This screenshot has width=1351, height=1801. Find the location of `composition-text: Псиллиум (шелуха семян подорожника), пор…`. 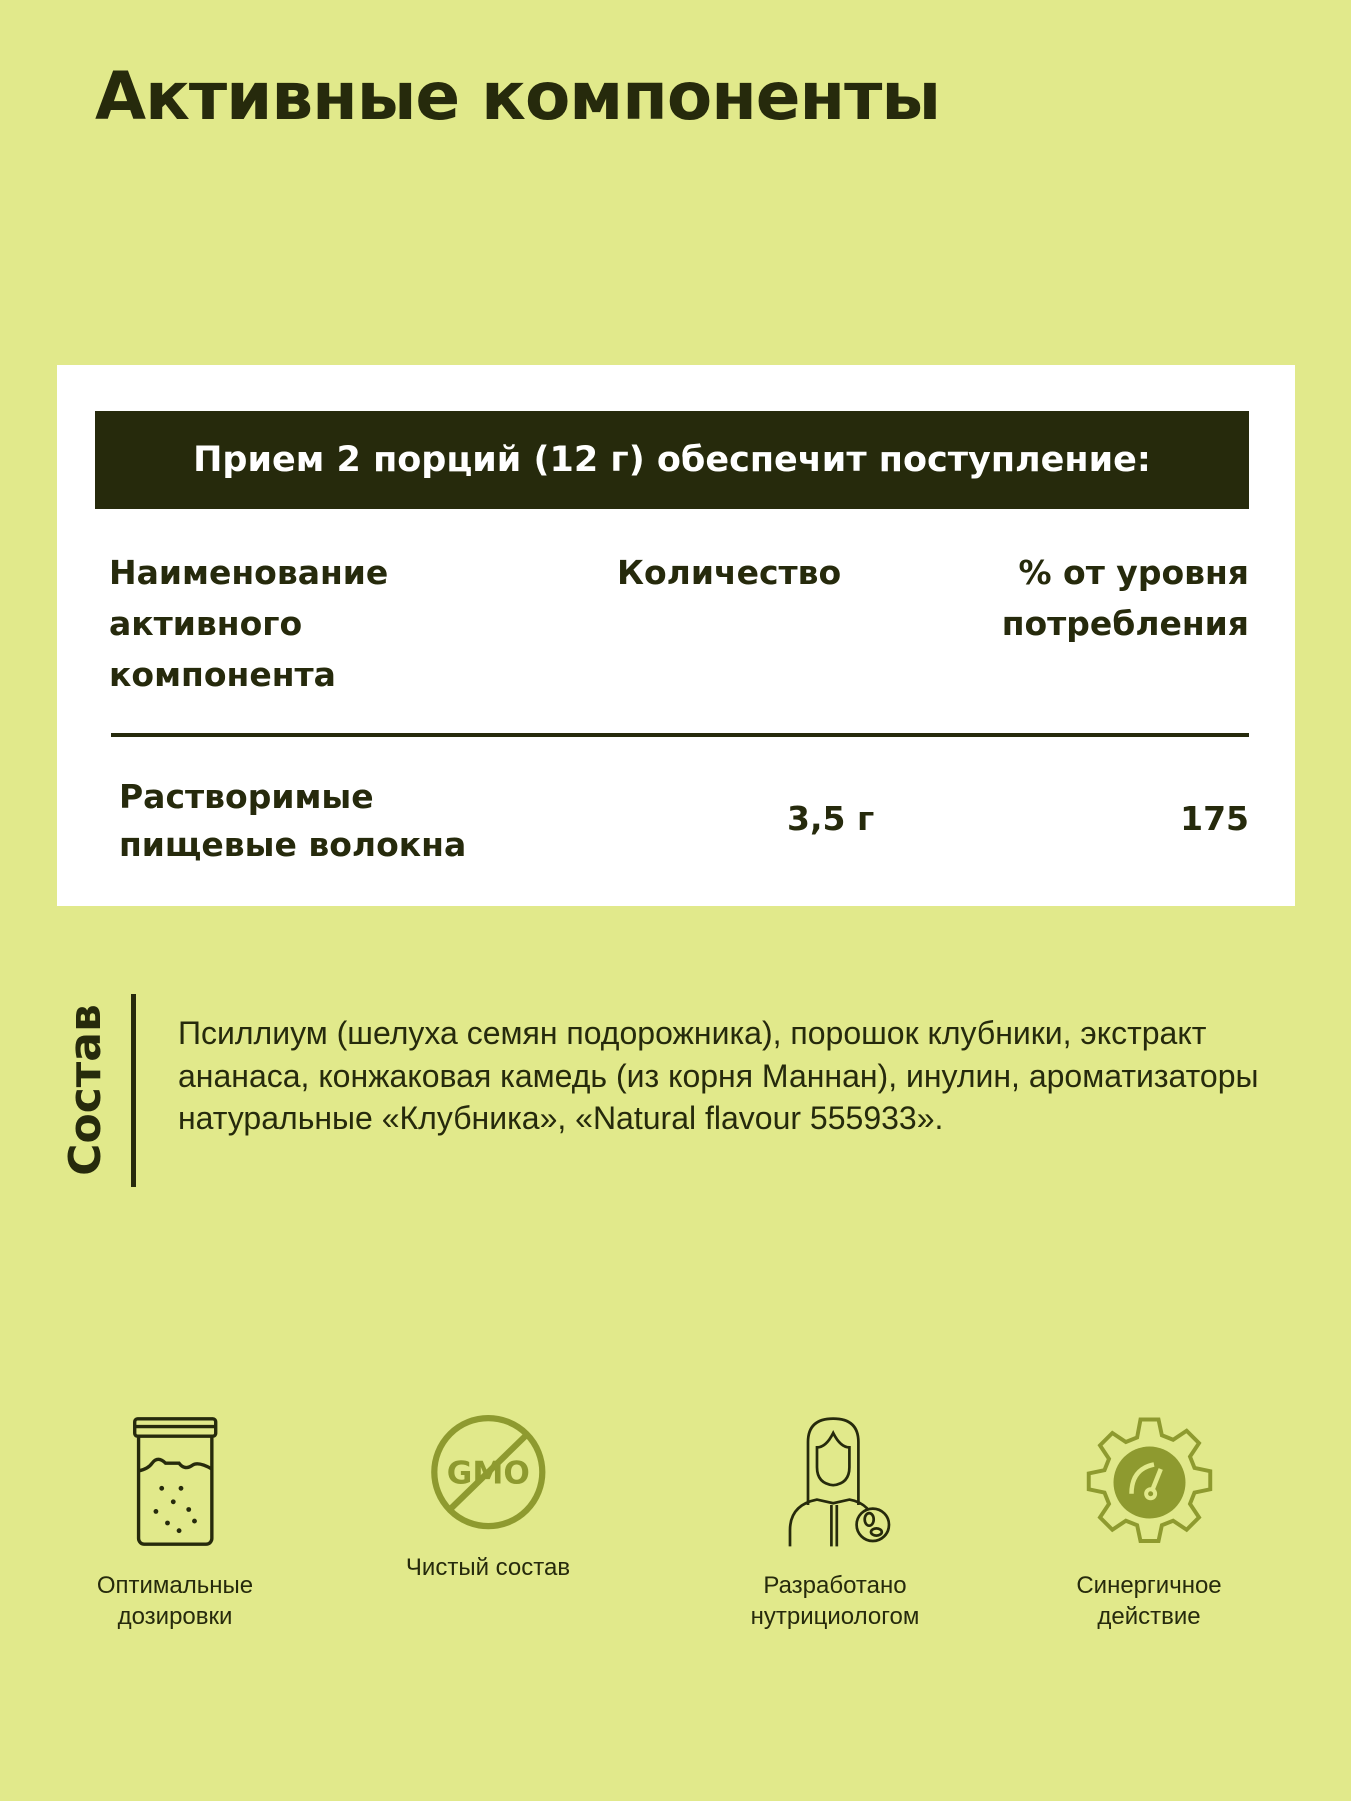

composition-text: Псиллиум (шелуха семян подорожника), пор… is located at coordinates (718, 1075).